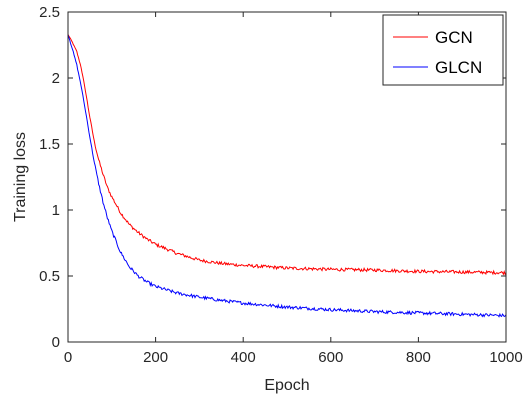  What do you see at coordinates (49, 276) in the screenshot?
I see `y-tick-label: 0.5` at bounding box center [49, 276].